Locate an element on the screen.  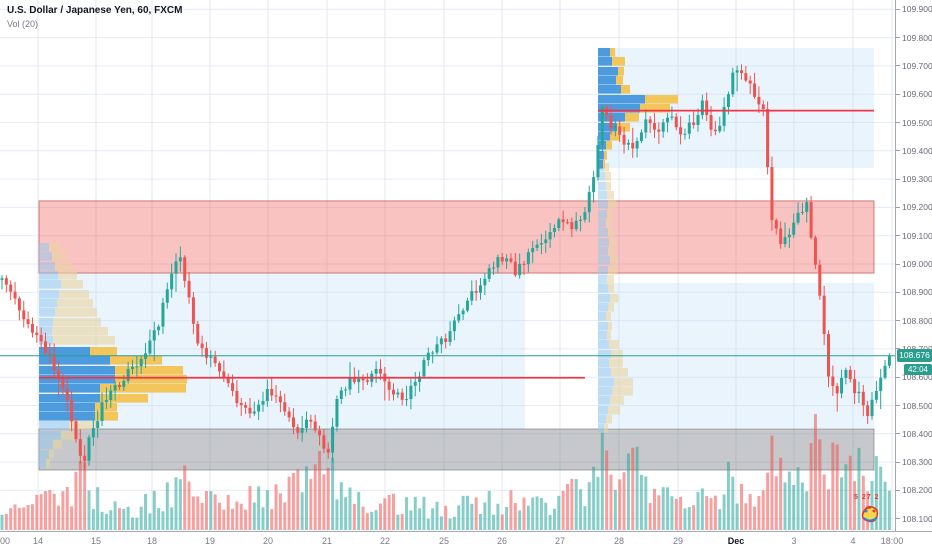
last-price-tag: 108.676 is located at coordinates (914, 356).